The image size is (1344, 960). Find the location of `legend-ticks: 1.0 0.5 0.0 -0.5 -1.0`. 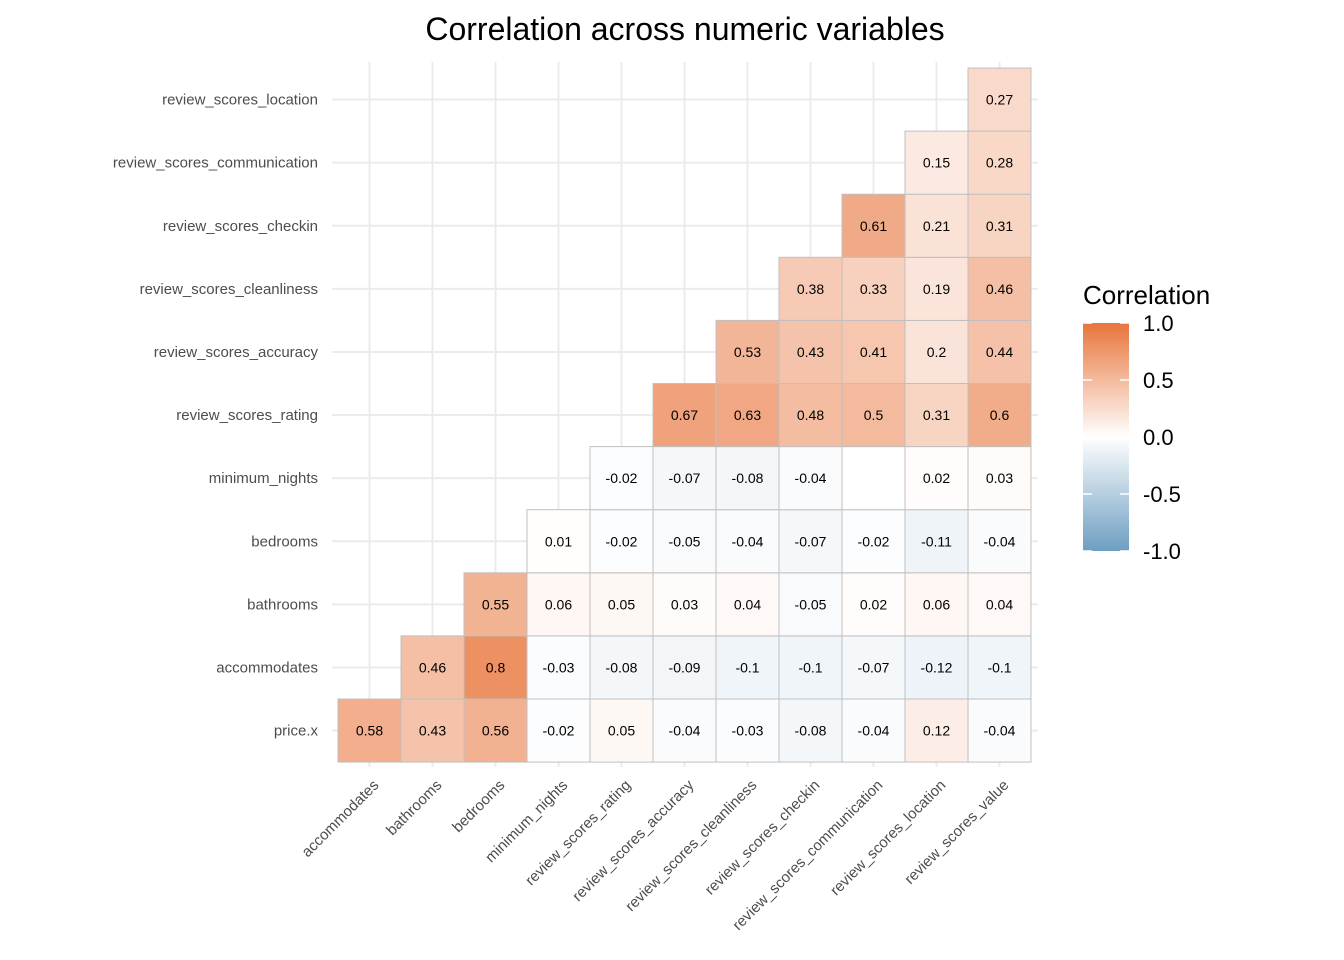

legend-ticks: 1.0 0.5 0.0 -0.5 -1.0 is located at coordinates (1132, 437).